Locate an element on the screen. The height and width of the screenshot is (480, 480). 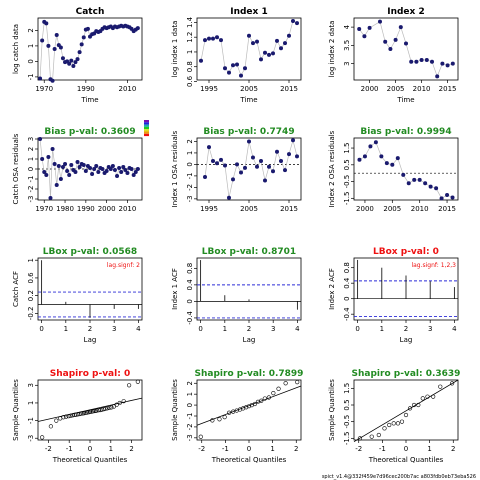
x-axis-label: Time is located at coordinates (248, 100).